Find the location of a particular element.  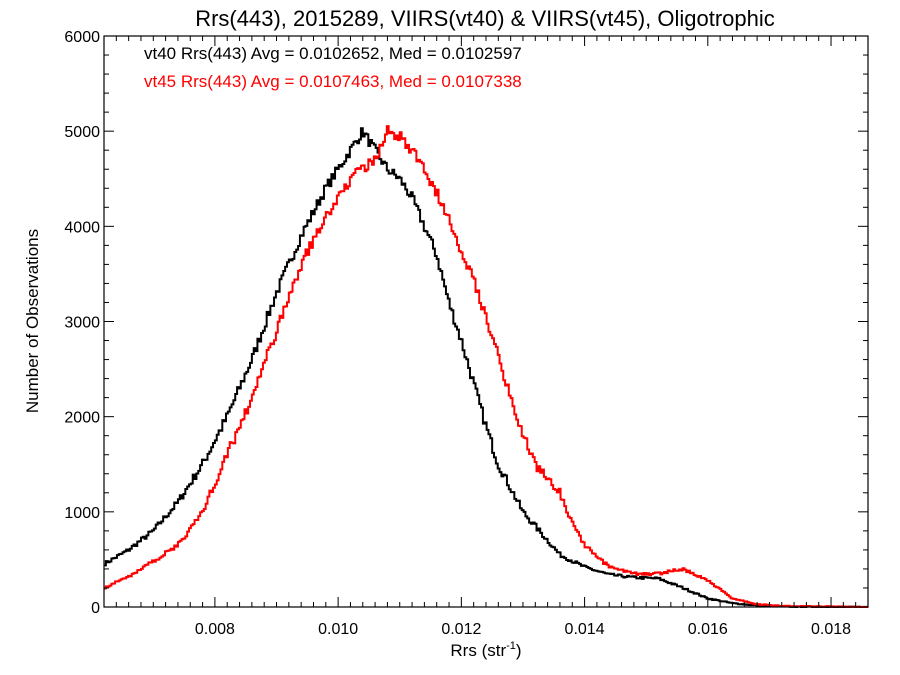

x-axis-label: Rrs (str-1) is located at coordinates (485, 650).